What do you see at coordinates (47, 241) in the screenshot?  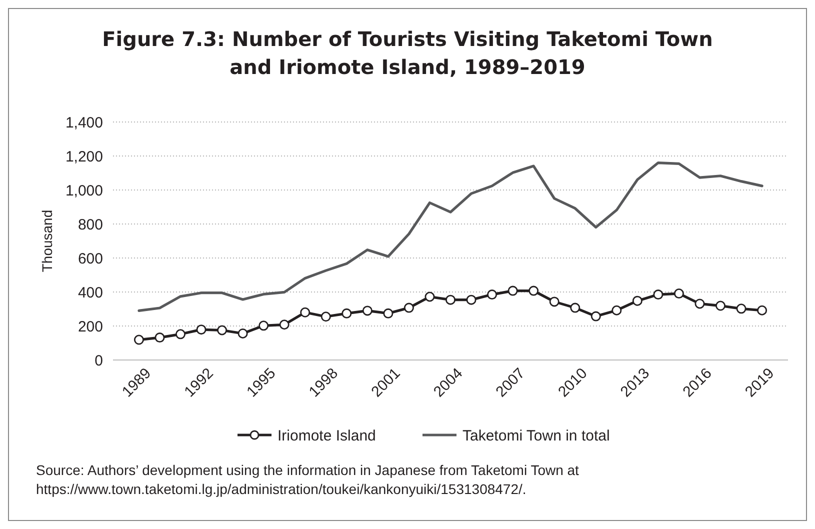 I see `y-axis-title: Thousand` at bounding box center [47, 241].